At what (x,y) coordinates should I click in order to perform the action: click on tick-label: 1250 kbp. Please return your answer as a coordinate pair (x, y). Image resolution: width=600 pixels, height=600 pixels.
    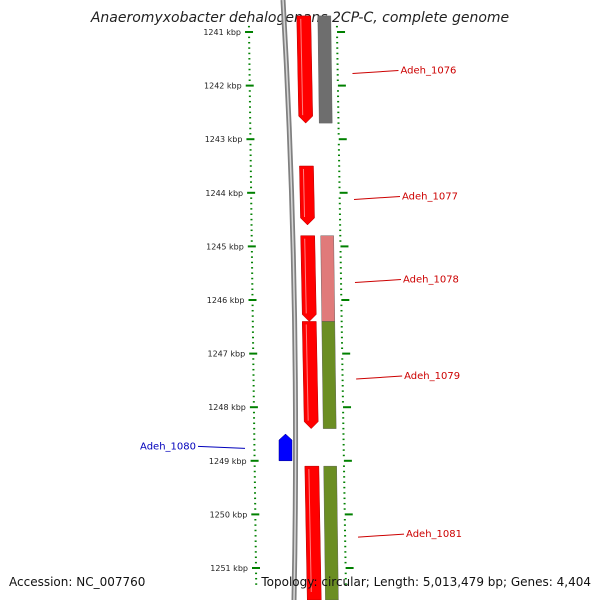
    Looking at the image, I should click on (229, 514).